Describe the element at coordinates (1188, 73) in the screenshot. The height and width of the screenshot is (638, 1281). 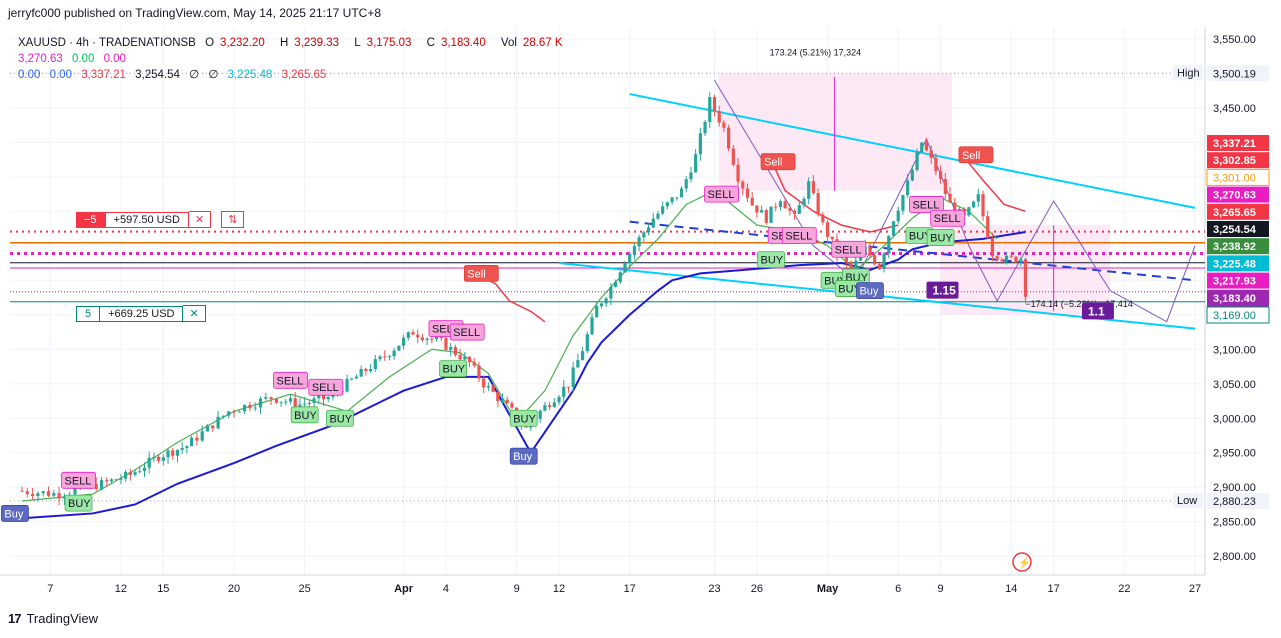
I see `level-tag-high` at that location.